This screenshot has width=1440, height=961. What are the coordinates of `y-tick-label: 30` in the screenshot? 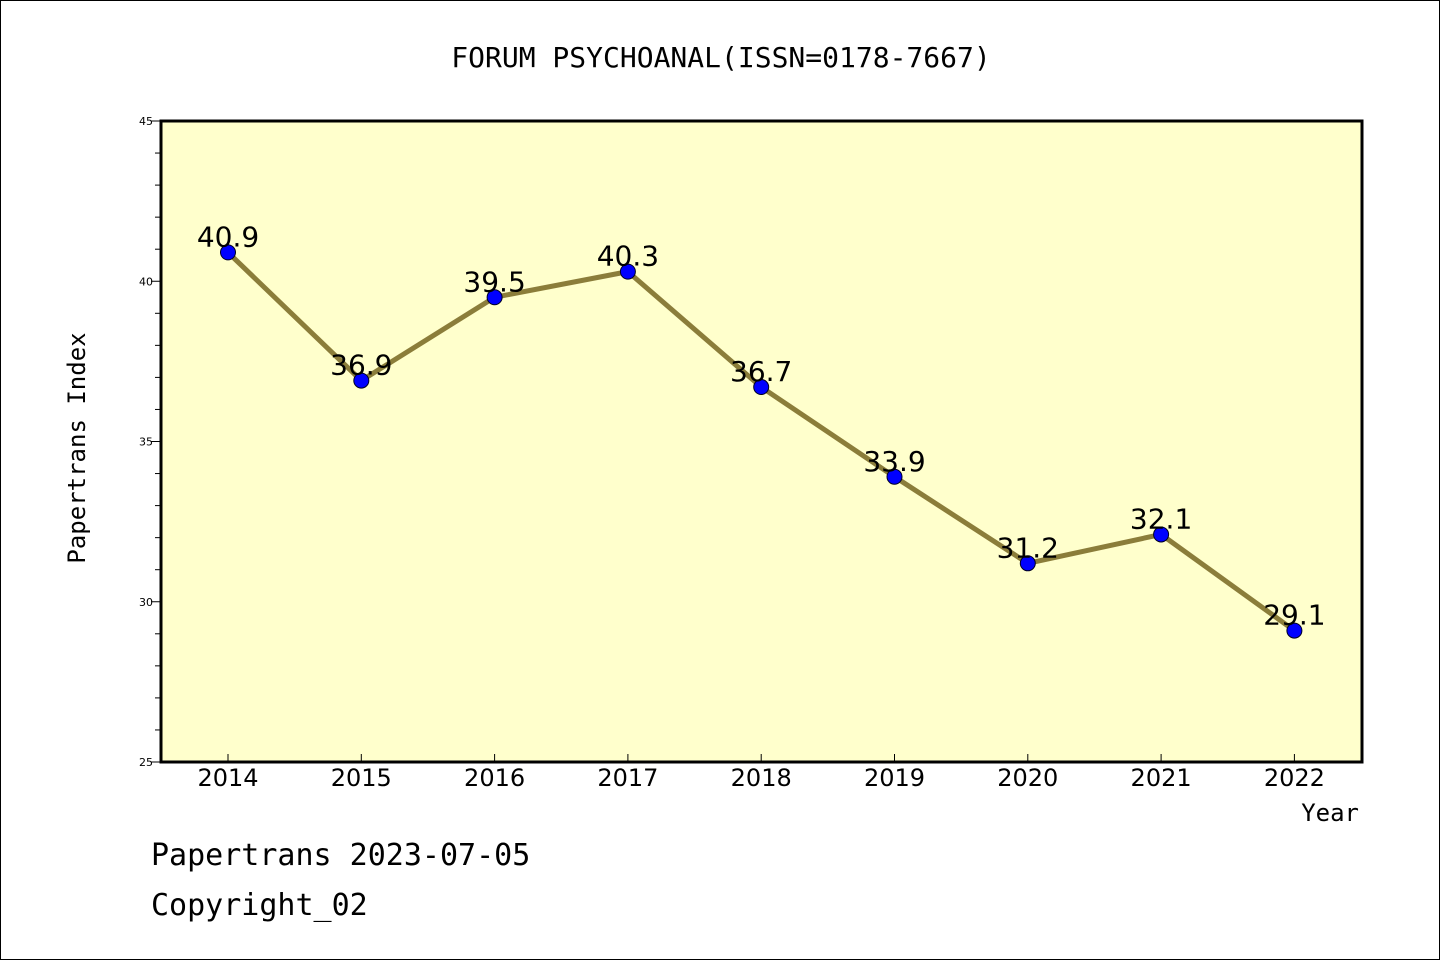 It's located at (146, 602).